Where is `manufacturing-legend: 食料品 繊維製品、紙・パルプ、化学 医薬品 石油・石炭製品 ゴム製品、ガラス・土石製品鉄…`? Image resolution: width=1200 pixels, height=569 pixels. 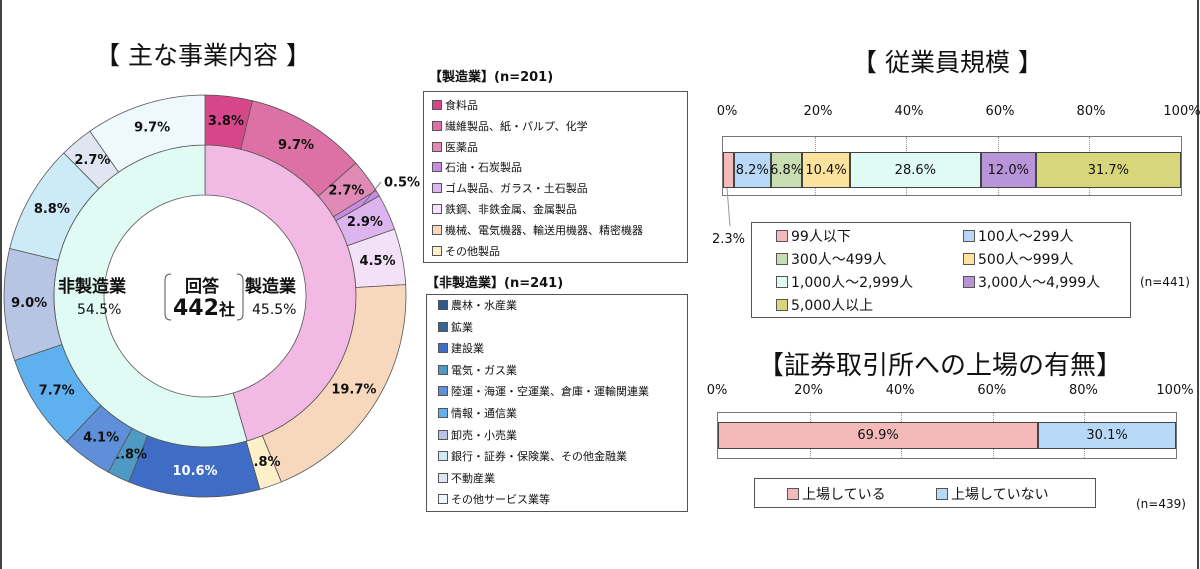 manufacturing-legend: 食料品 繊維製品、紙・パルプ、化学 医薬品 石油・石炭製品 ゴム製品、ガラス・土石製品鉄… is located at coordinates (555, 177).